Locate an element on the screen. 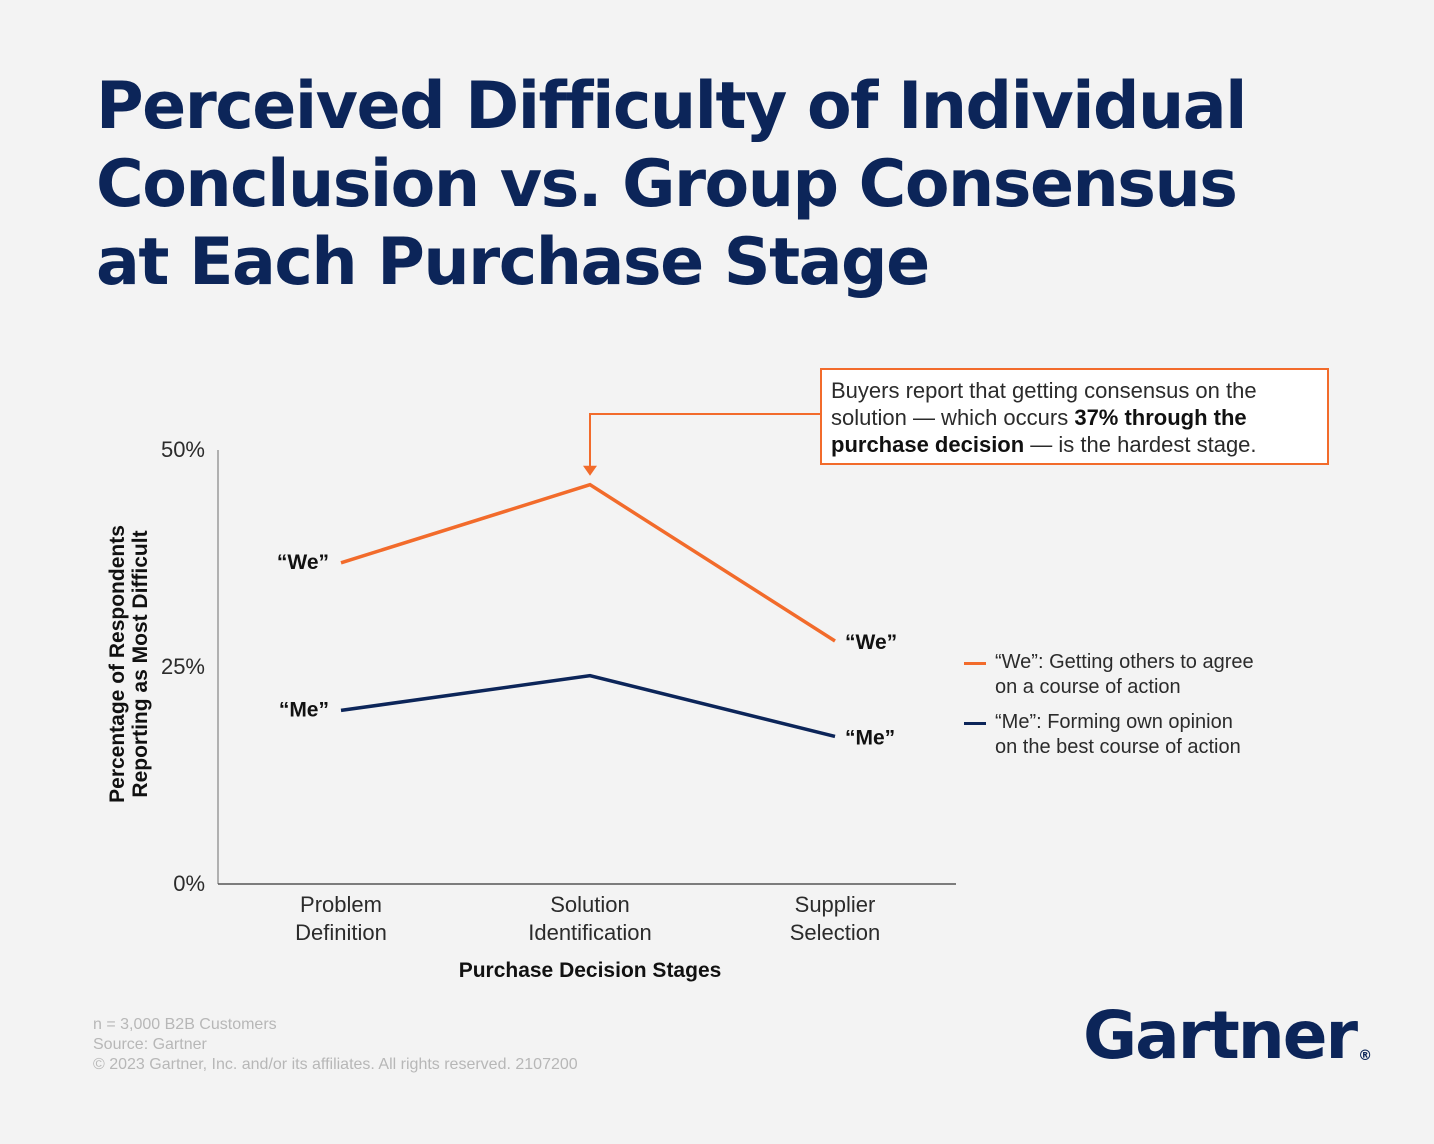 The width and height of the screenshot is (1434, 1144). annotation-text-end: — is the hardest stage. is located at coordinates (1140, 444).